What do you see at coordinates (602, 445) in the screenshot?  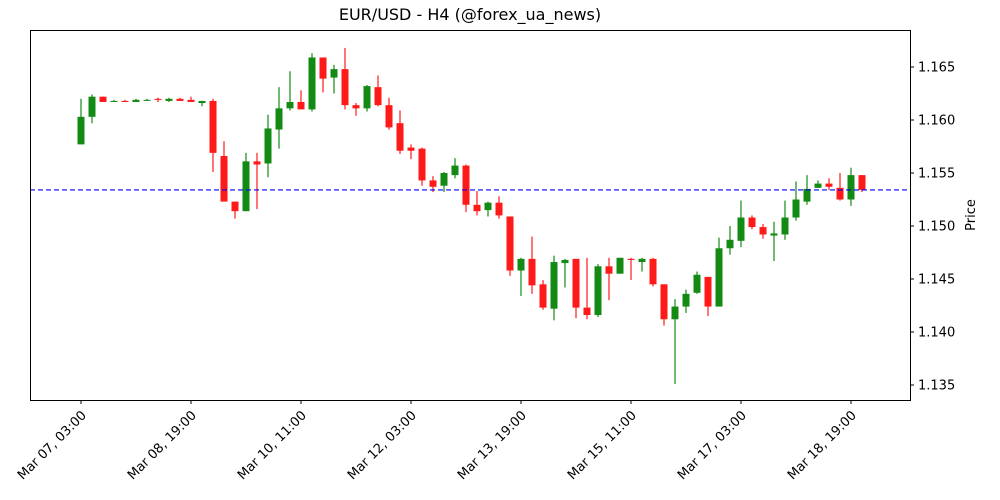 I see `x-tick-label: Mar 15, 11:00` at bounding box center [602, 445].